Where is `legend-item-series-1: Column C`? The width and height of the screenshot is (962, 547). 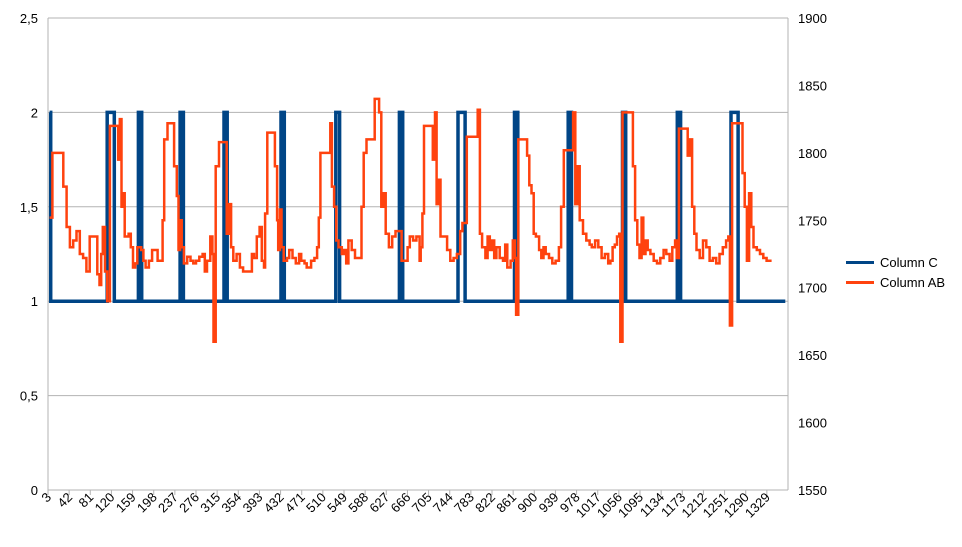
legend-item-series-1: Column C is located at coordinates (895, 262).